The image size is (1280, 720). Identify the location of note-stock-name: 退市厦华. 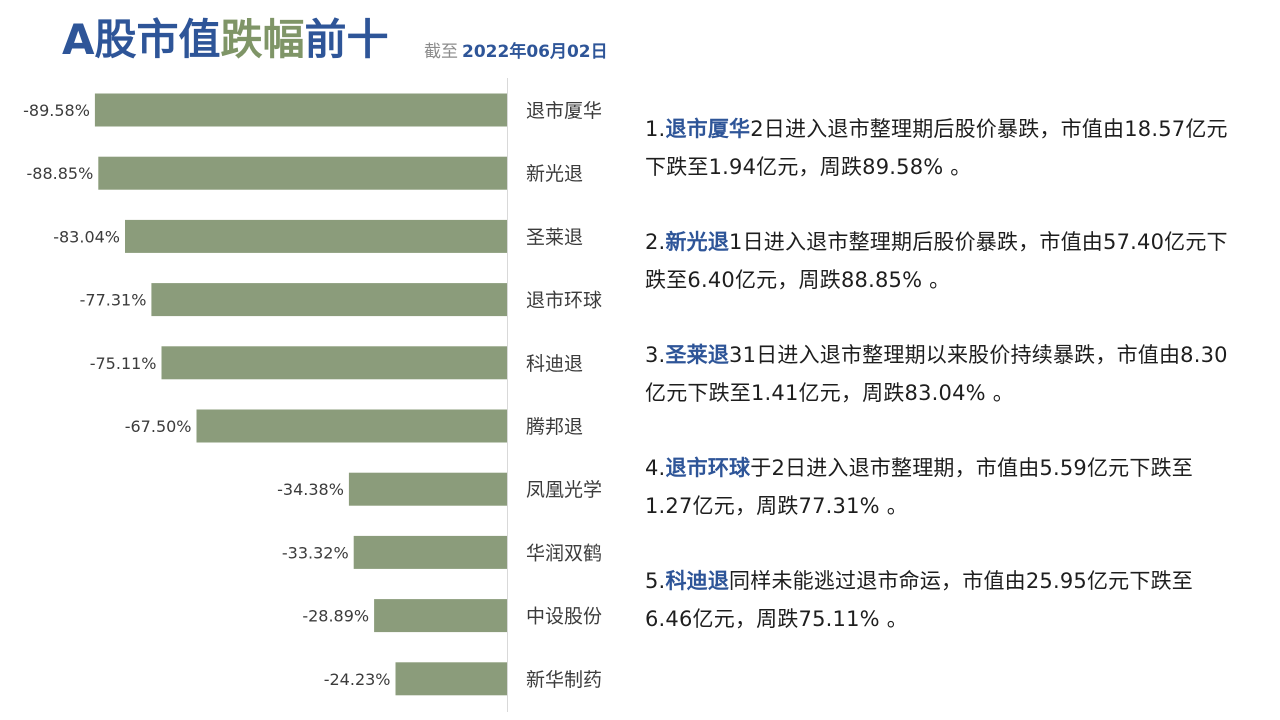
(708, 129).